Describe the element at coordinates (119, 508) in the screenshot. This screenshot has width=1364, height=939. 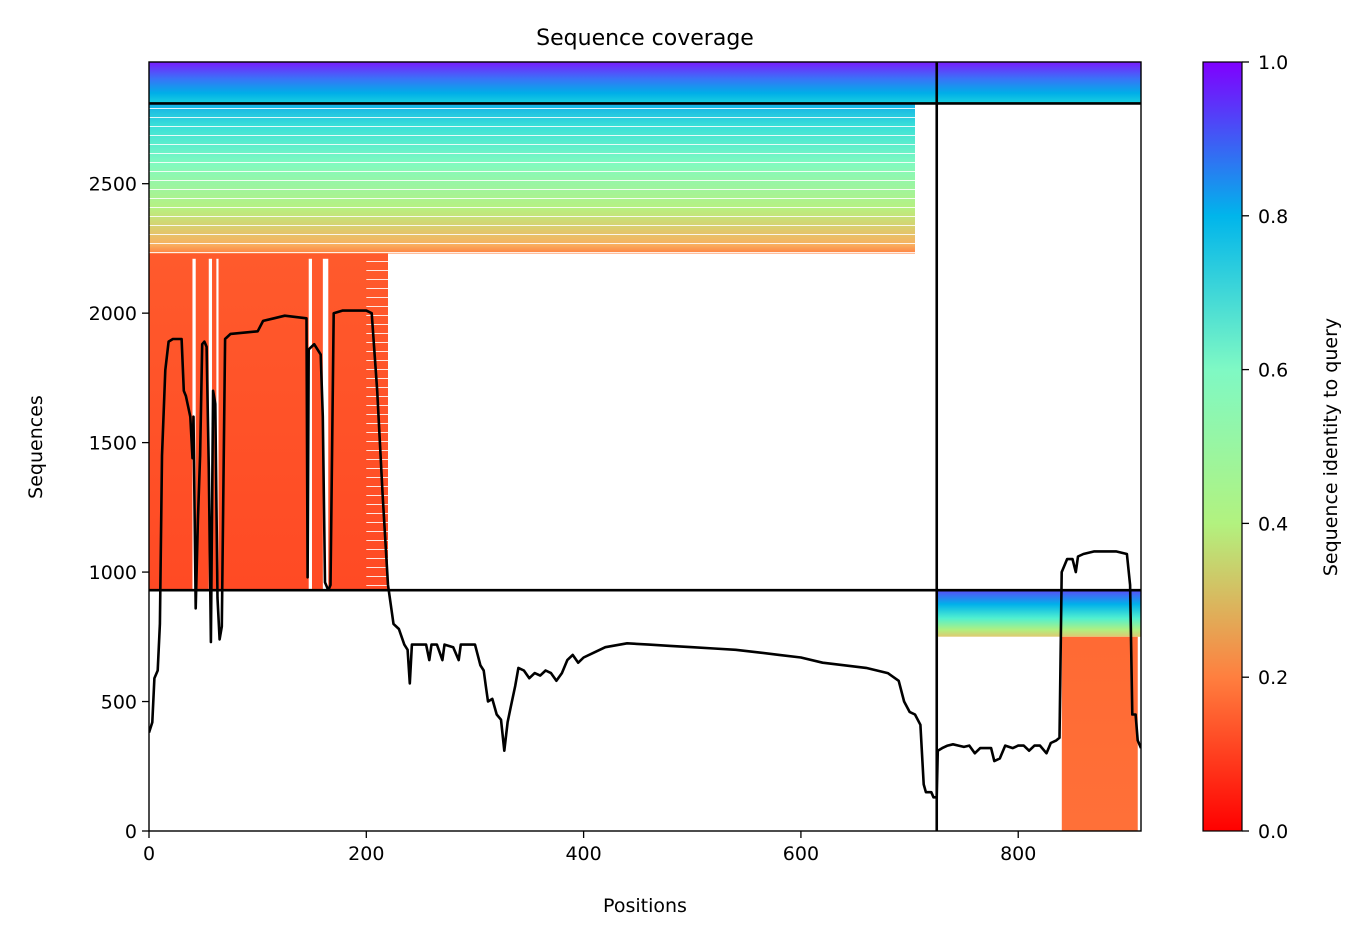
I see `y-axis: 0 500 1000 1500 2000 2500` at that location.